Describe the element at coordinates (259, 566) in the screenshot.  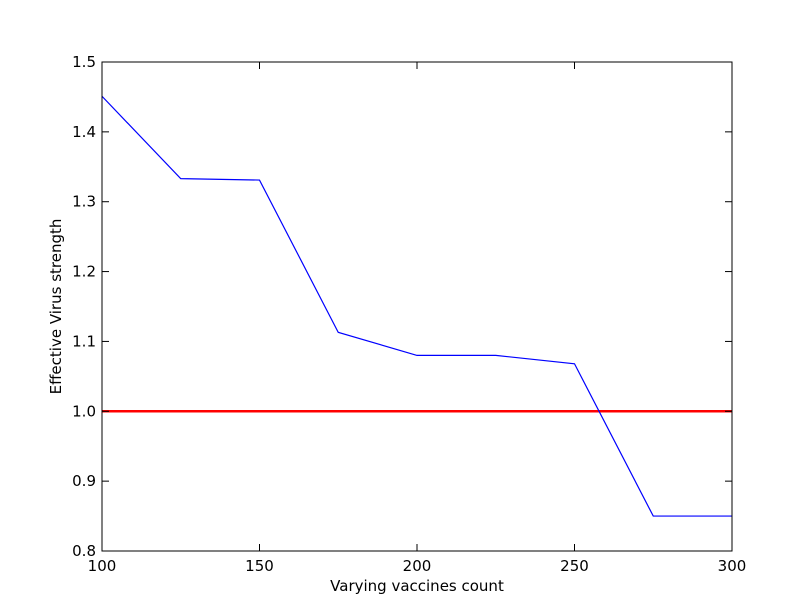
I see `x-tick-label: 150` at that location.